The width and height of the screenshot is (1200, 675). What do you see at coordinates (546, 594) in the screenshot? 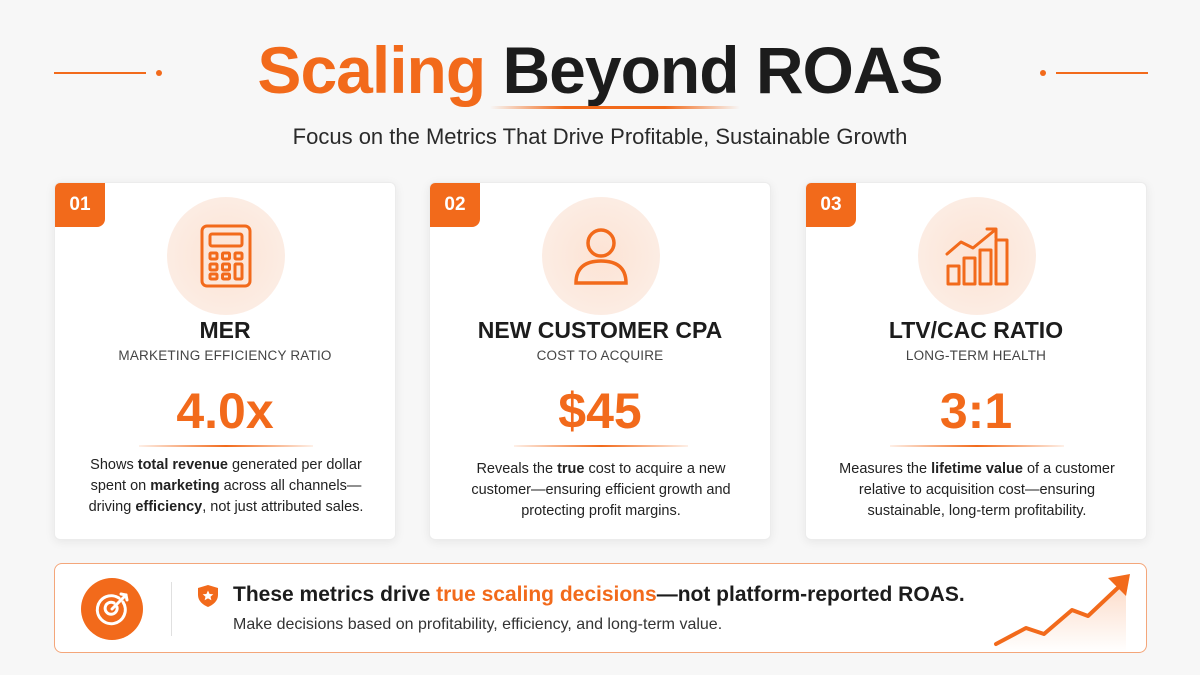
I see `banner-headline-highlight: true scaling decisions` at bounding box center [546, 594].